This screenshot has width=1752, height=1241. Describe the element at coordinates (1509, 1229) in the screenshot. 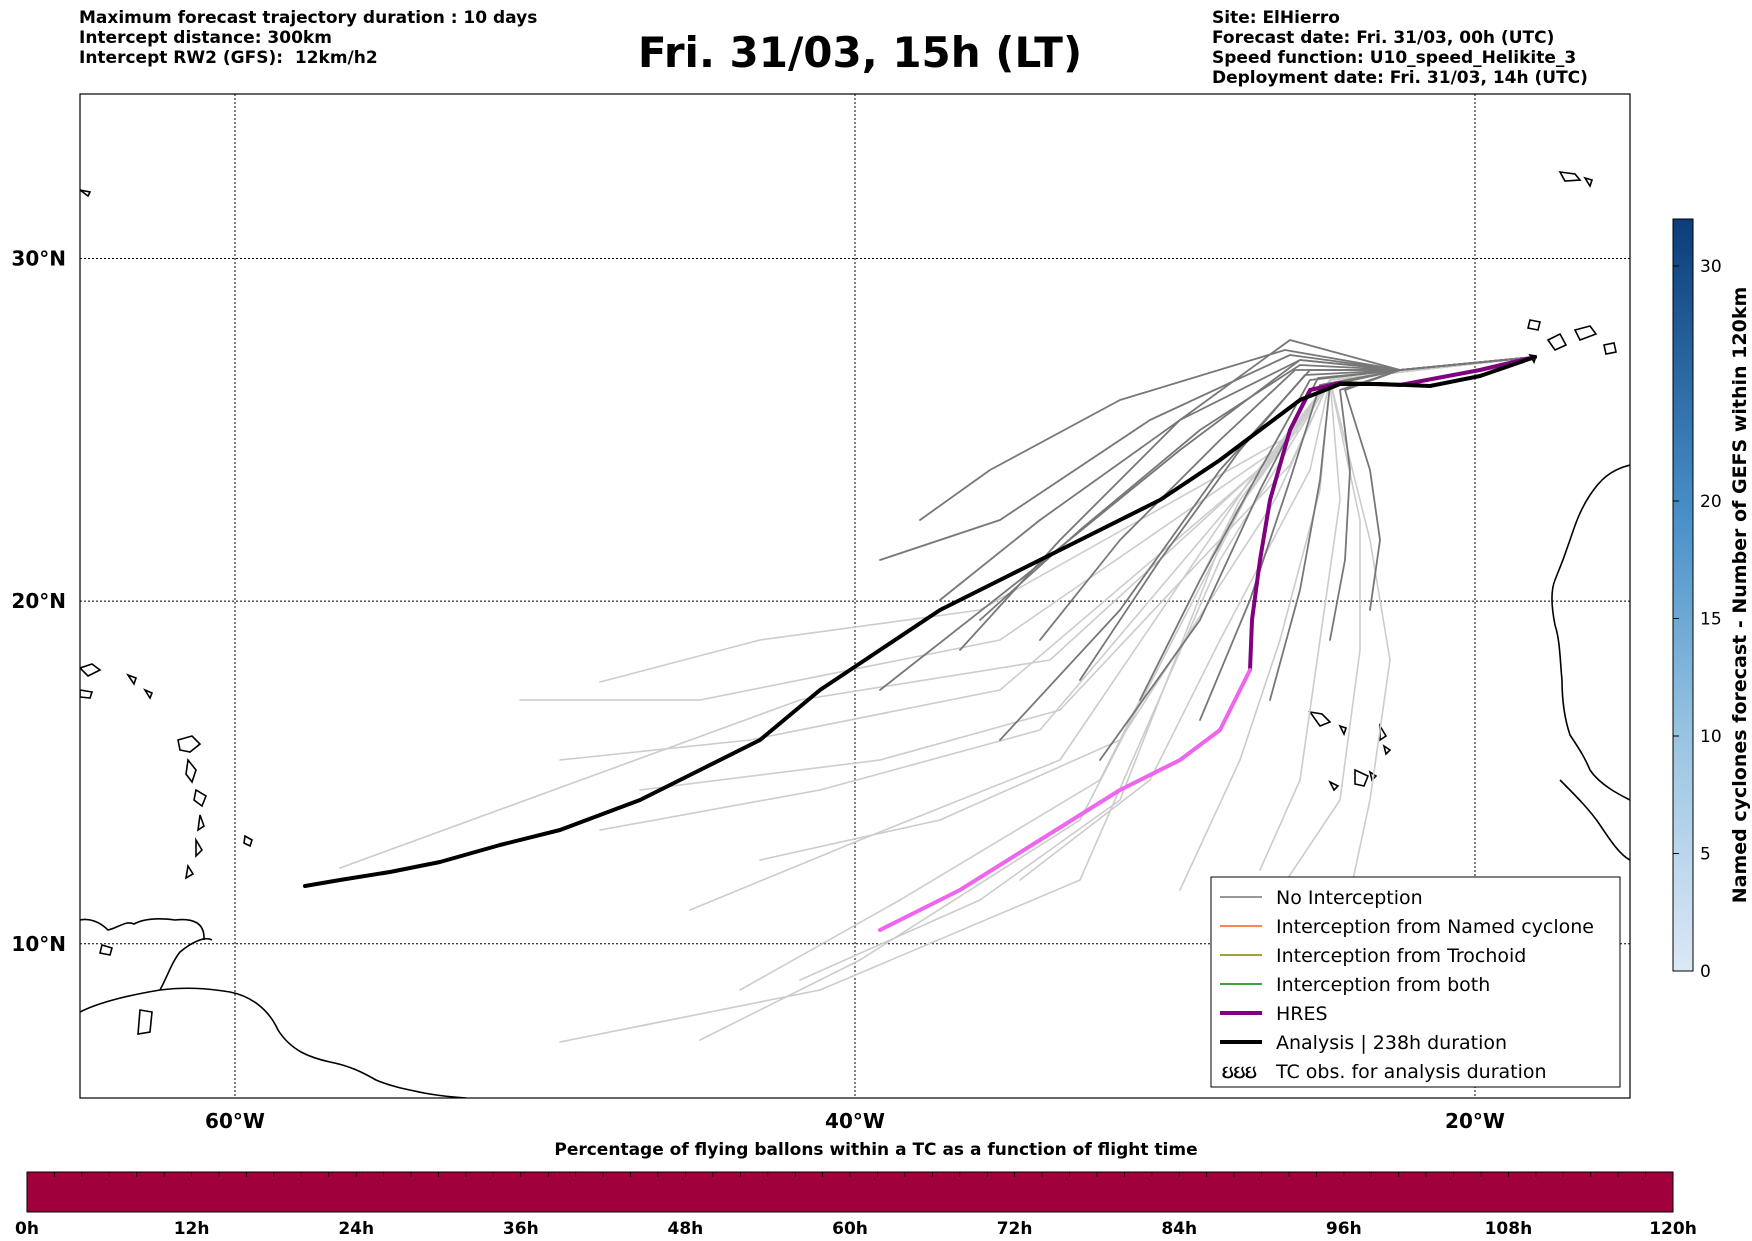

I see `bottom-colorbar-tick-label: 108h` at that location.